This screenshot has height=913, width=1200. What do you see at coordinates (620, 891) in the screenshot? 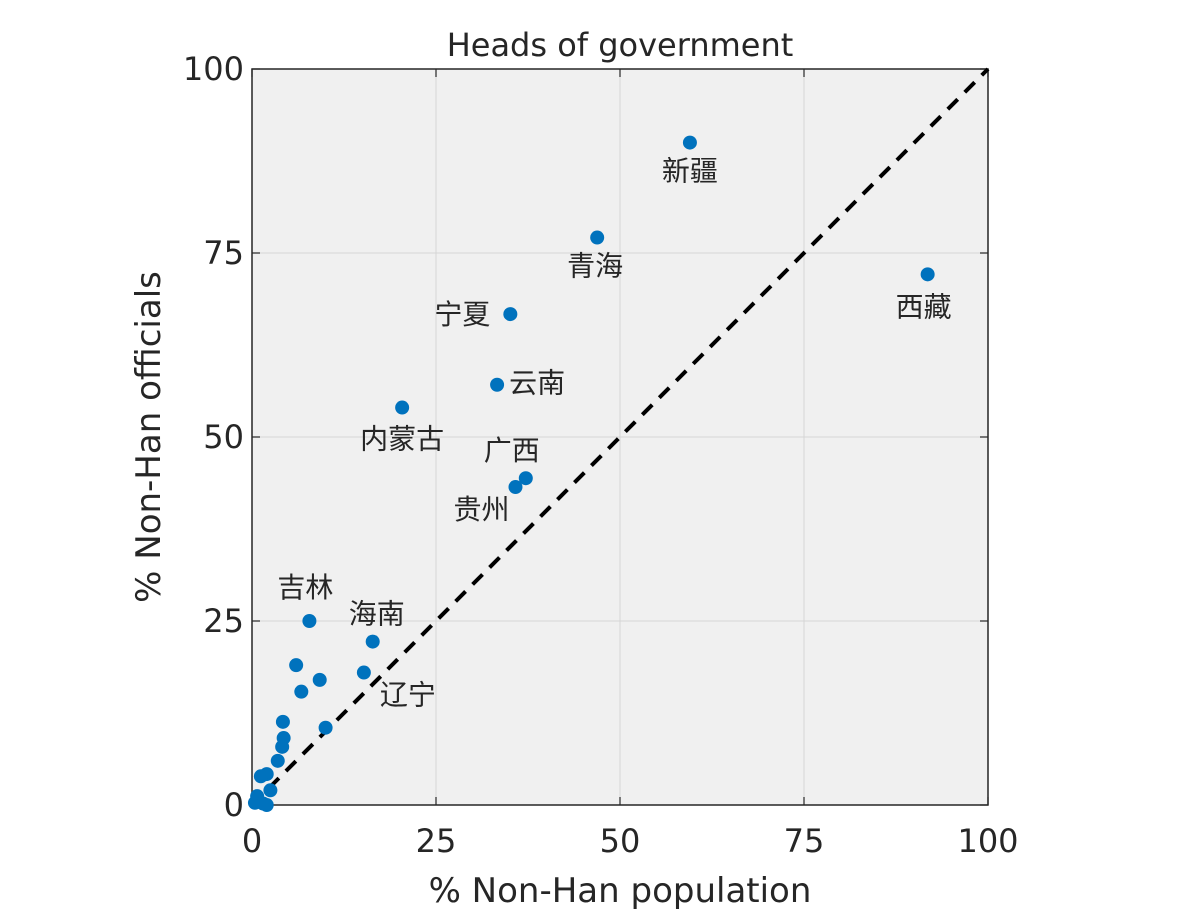
I see `x-axis-label: % Non-Han population` at bounding box center [620, 891].